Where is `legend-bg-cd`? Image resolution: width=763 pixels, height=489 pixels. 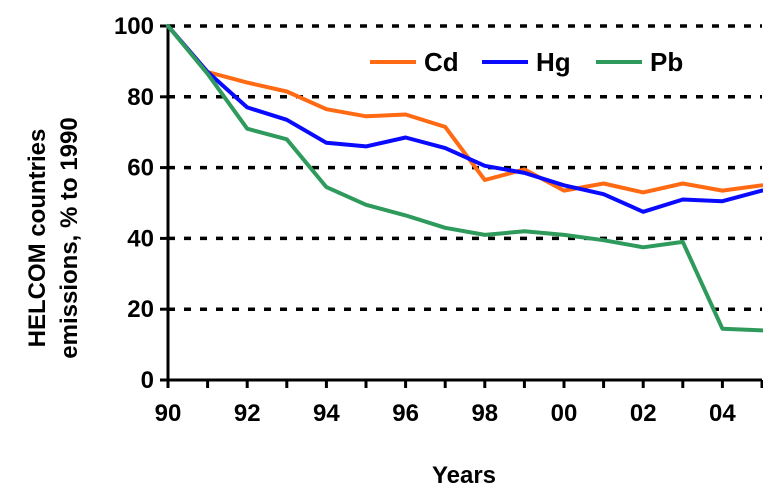
legend-bg-cd is located at coordinates (416, 58).